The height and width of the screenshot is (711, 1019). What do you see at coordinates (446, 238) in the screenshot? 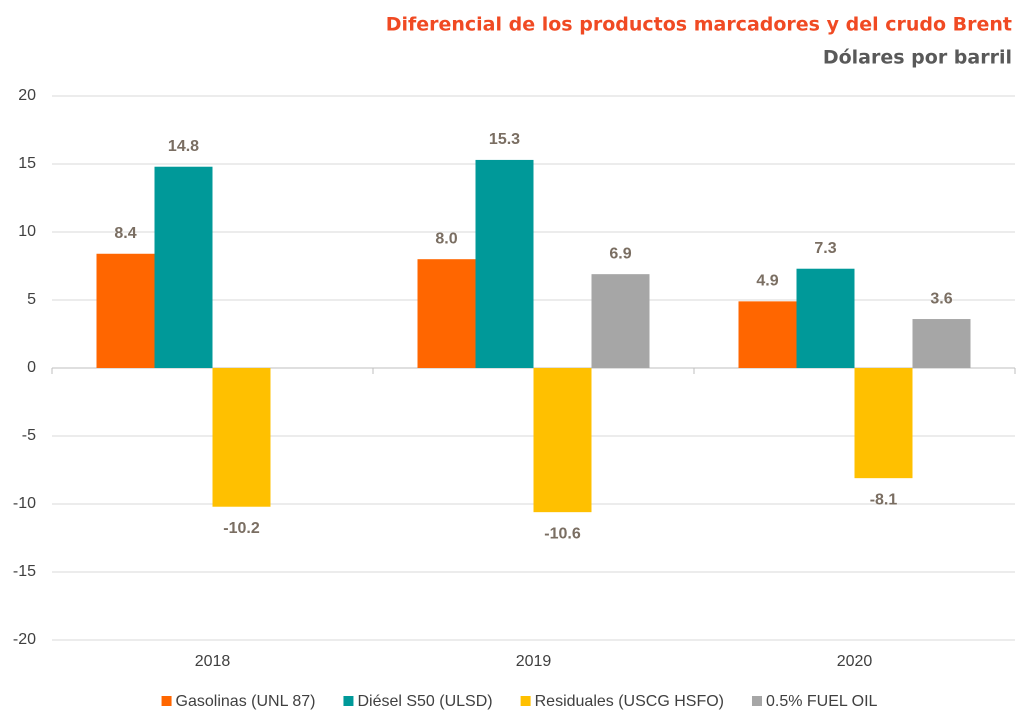
I see `data-label: 8.0` at bounding box center [446, 238].